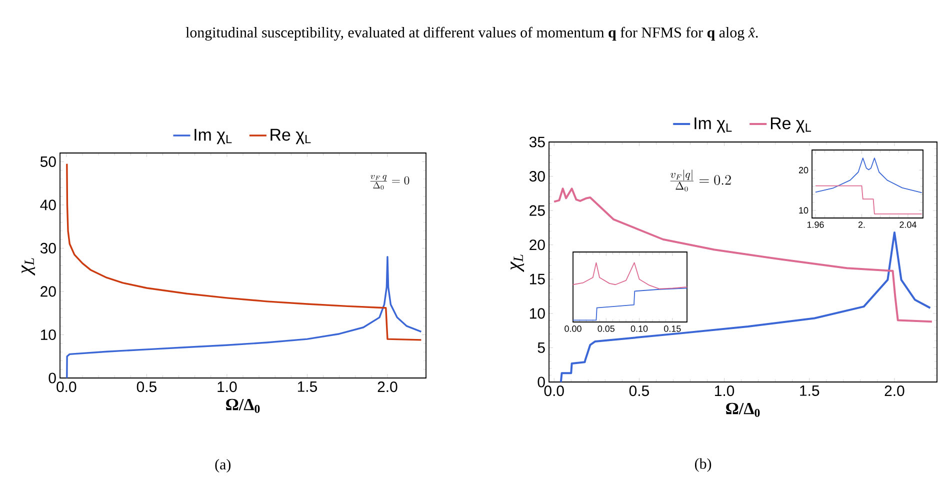 The width and height of the screenshot is (943, 484). Describe the element at coordinates (672, 329) in the screenshot. I see `x-tick-label: 0.15` at that location.